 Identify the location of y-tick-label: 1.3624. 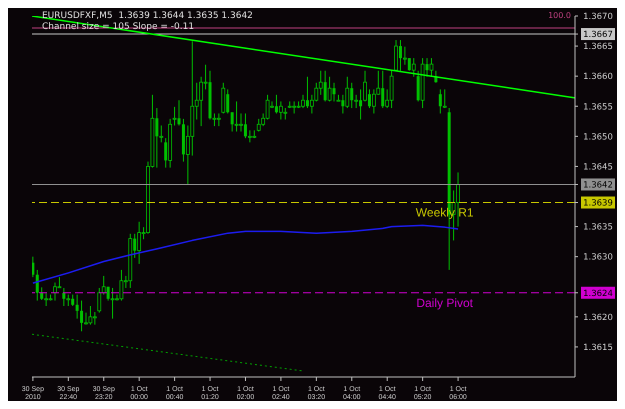
(598, 293).